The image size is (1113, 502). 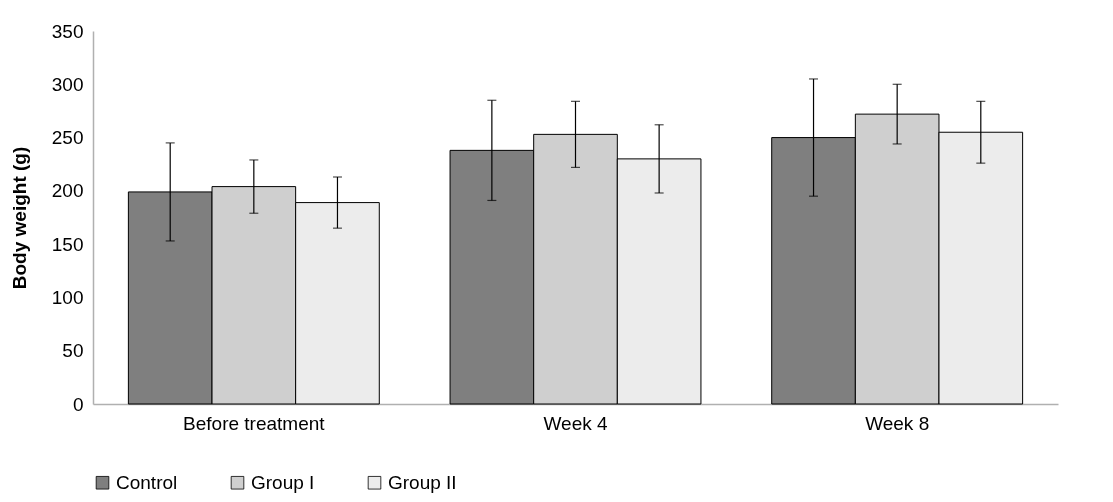 I want to click on y-tick-label: 150, so click(x=67, y=244).